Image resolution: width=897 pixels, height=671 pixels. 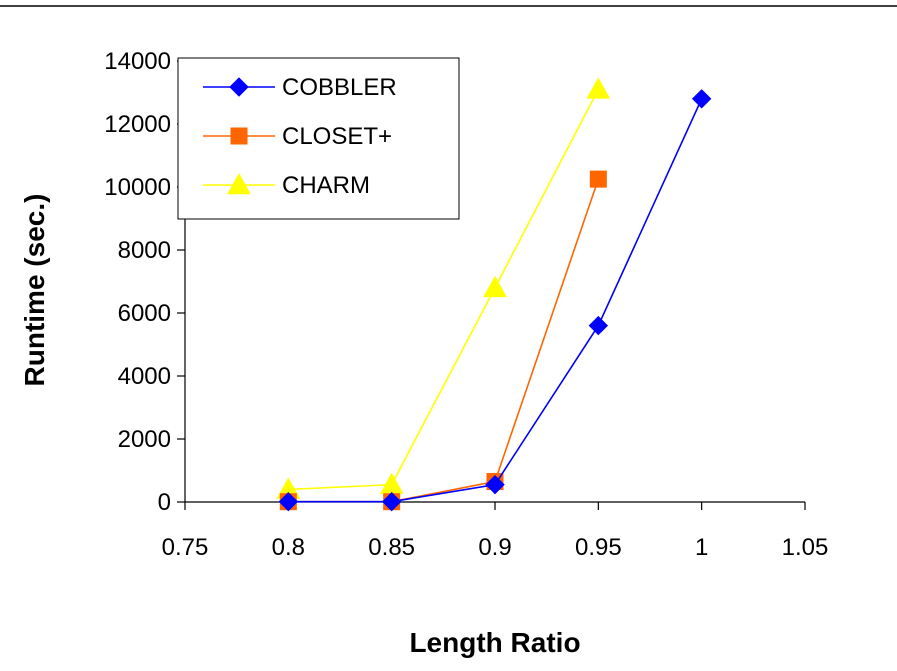 I want to click on x-tick-label: 1, so click(x=701, y=547).